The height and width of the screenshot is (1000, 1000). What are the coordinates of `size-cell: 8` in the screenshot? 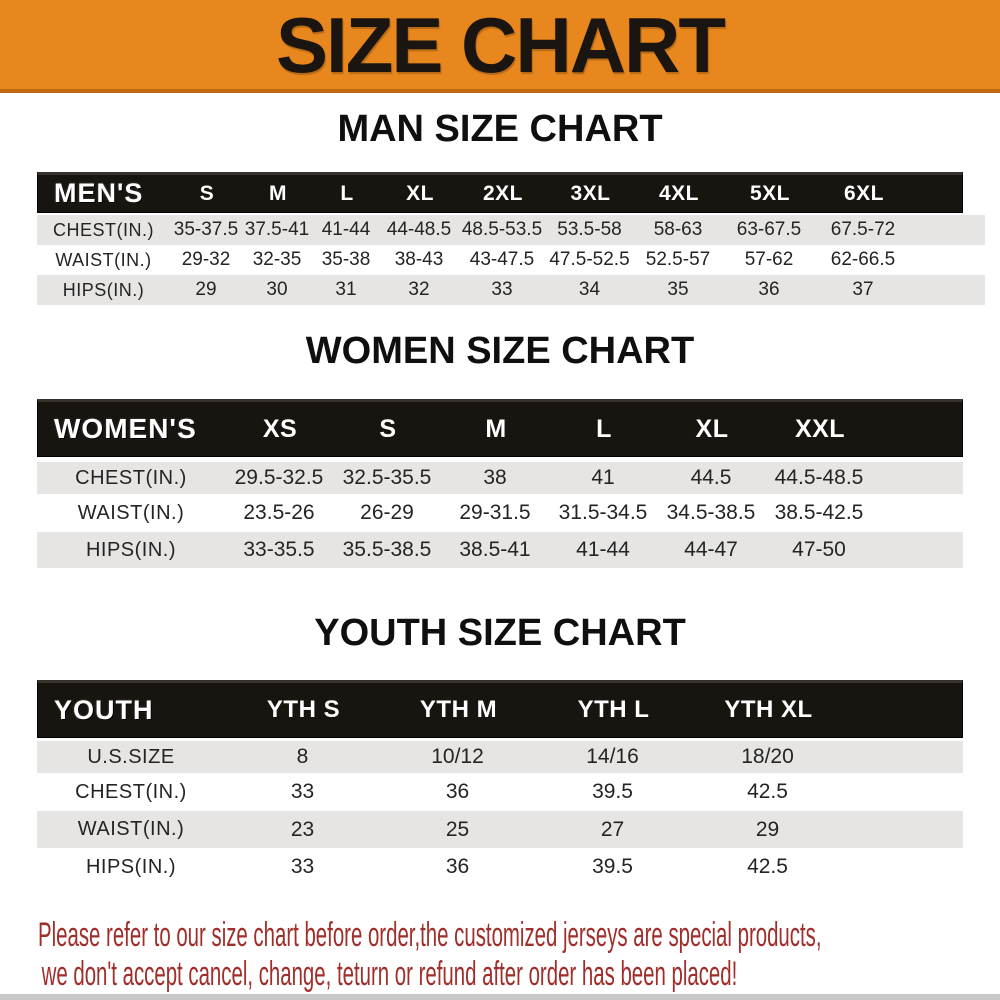 It's located at (302, 756).